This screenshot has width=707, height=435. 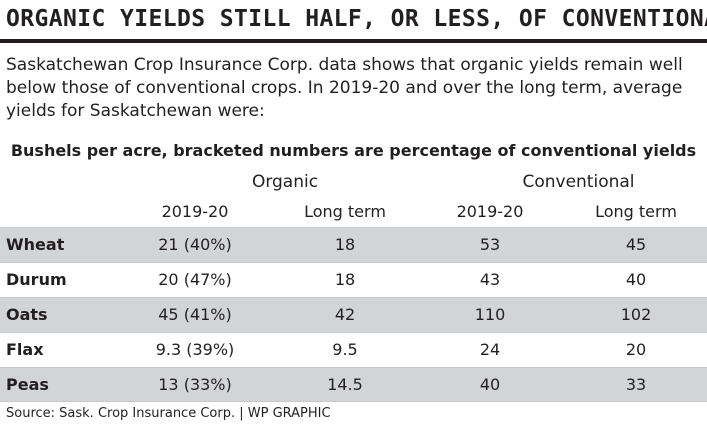 What do you see at coordinates (636, 349) in the screenshot?
I see `cell-conventional-long-term: 20` at bounding box center [636, 349].